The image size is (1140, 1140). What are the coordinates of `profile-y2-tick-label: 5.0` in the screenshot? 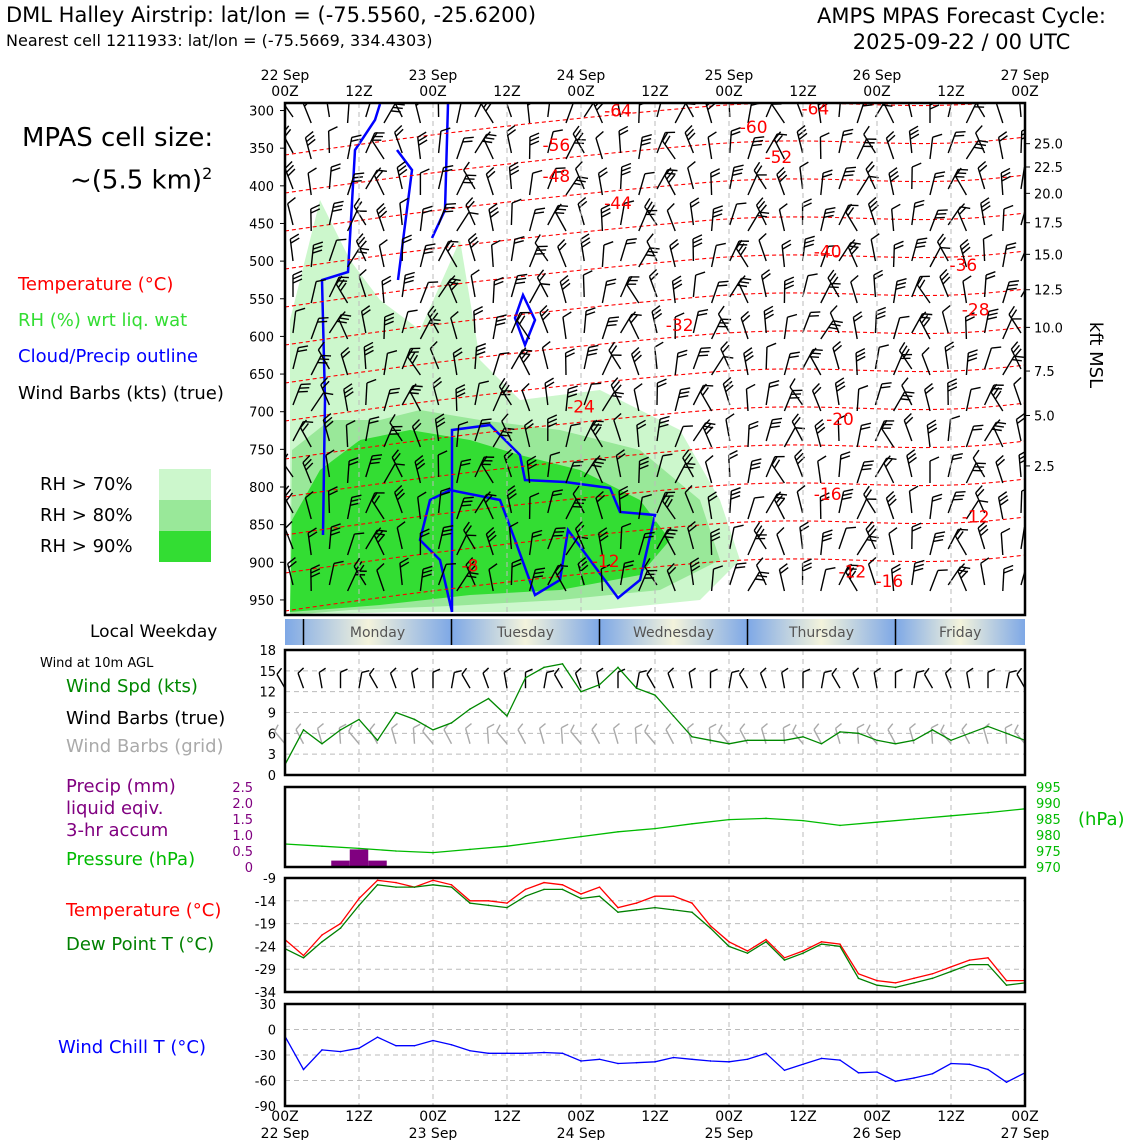 It's located at (1044, 416).